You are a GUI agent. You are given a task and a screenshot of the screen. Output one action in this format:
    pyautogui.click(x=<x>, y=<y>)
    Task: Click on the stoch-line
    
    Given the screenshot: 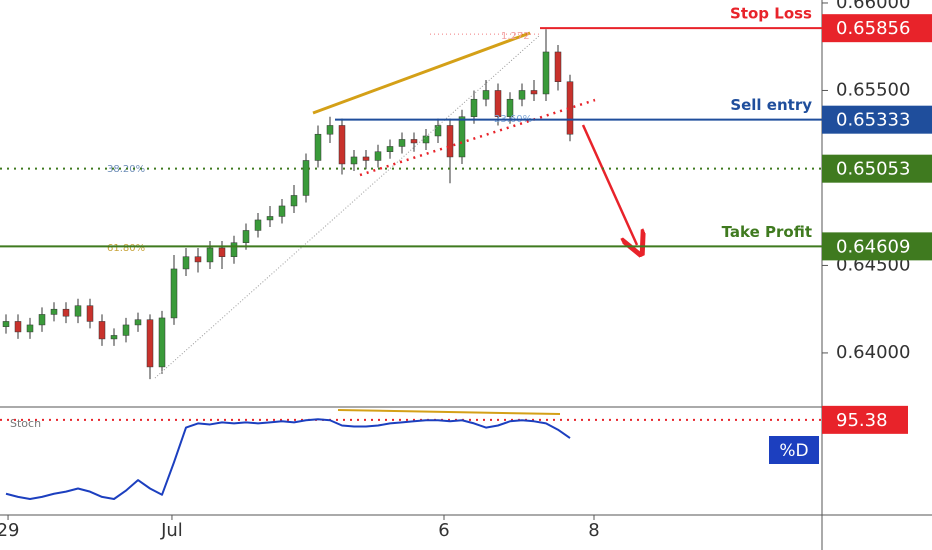 What is the action you would take?
    pyautogui.click(x=288, y=459)
    